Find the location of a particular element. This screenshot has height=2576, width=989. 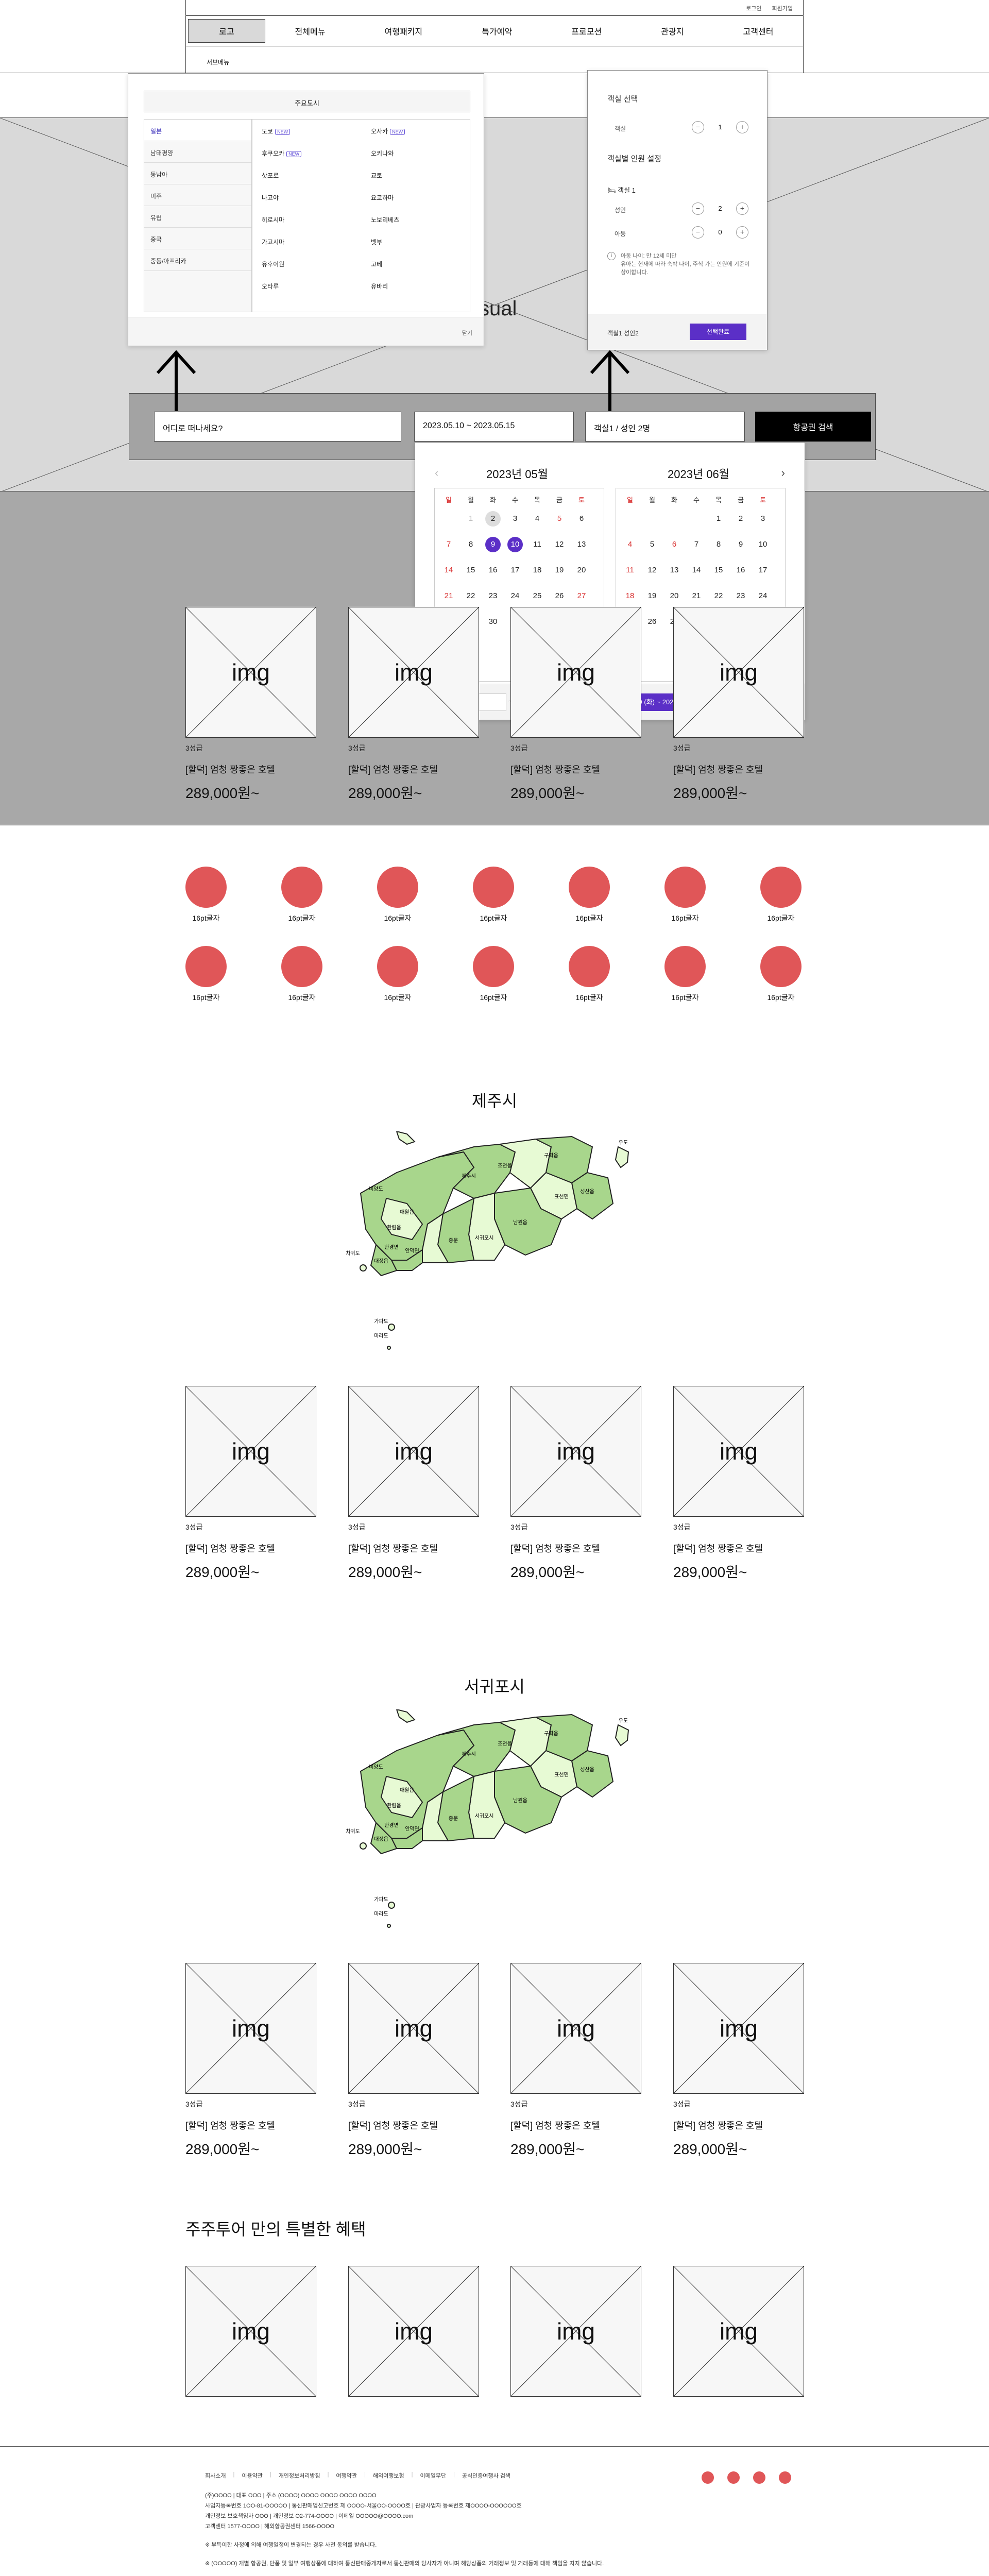

calendar-day: 4 is located at coordinates (537, 518).